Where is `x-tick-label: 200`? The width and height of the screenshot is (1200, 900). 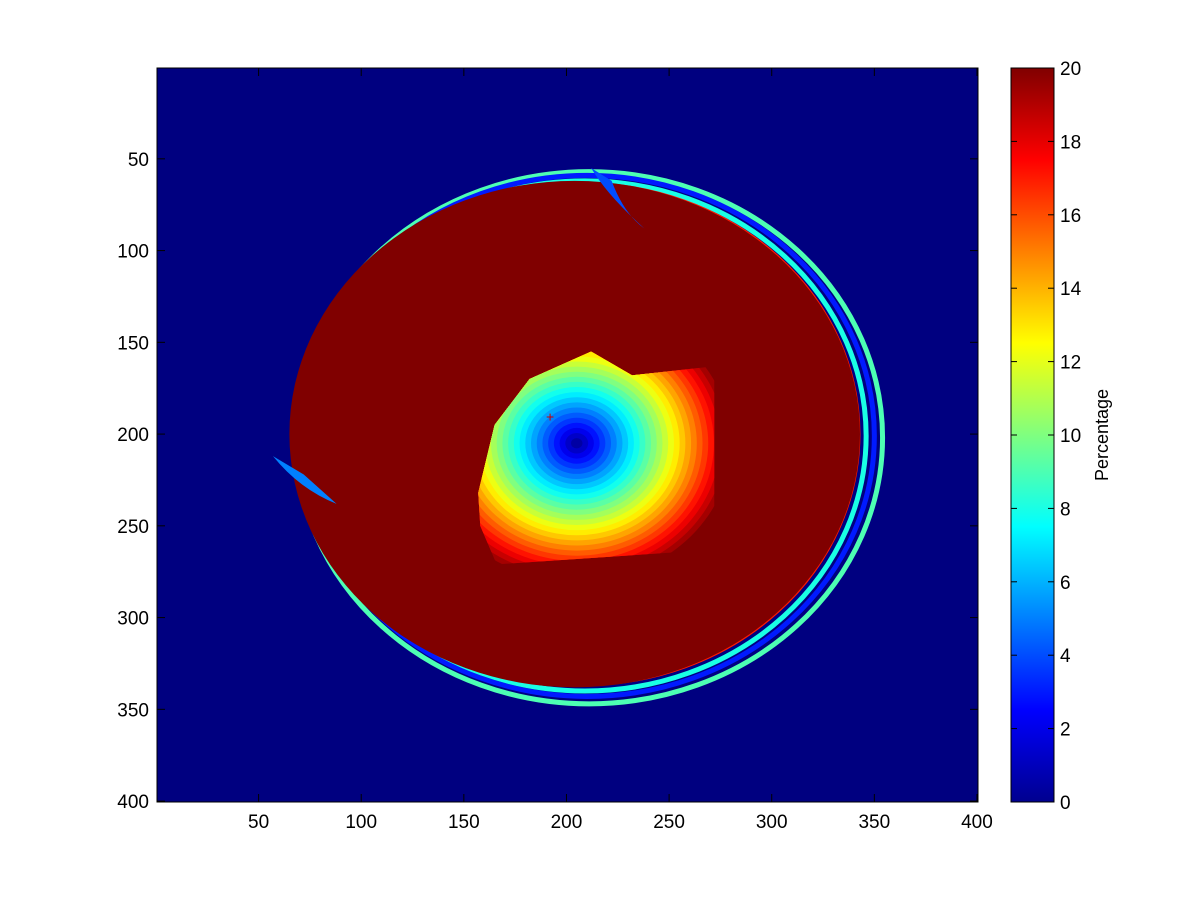 x-tick-label: 200 is located at coordinates (567, 822).